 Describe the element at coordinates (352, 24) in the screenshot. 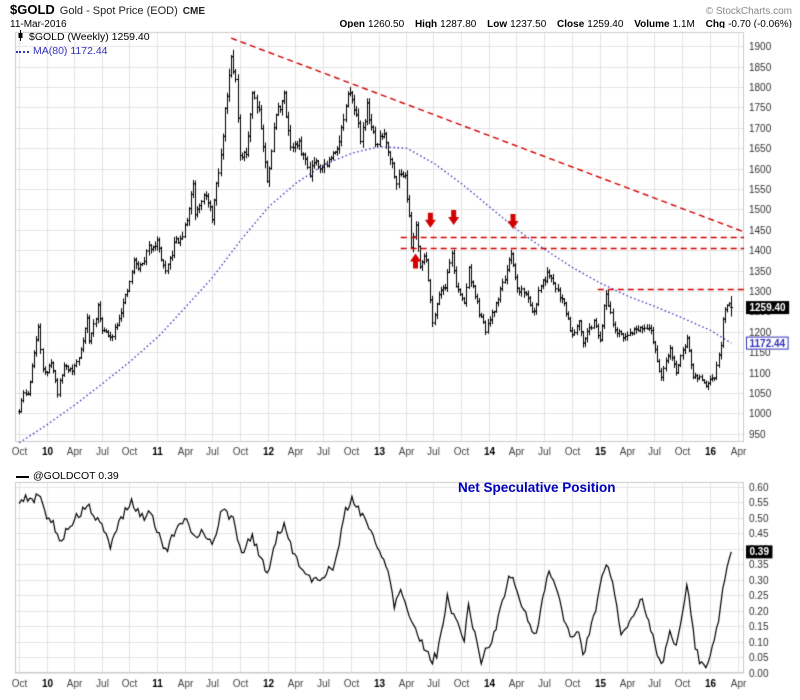

I see `quote-open-label: Open` at that location.